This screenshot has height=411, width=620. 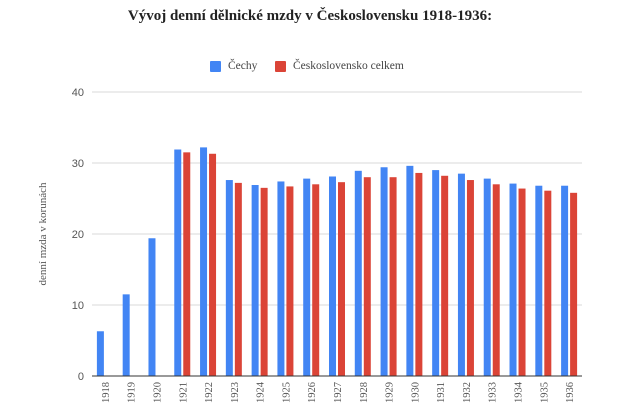 I want to click on legend-label-cechy: Čechy, so click(x=243, y=66).